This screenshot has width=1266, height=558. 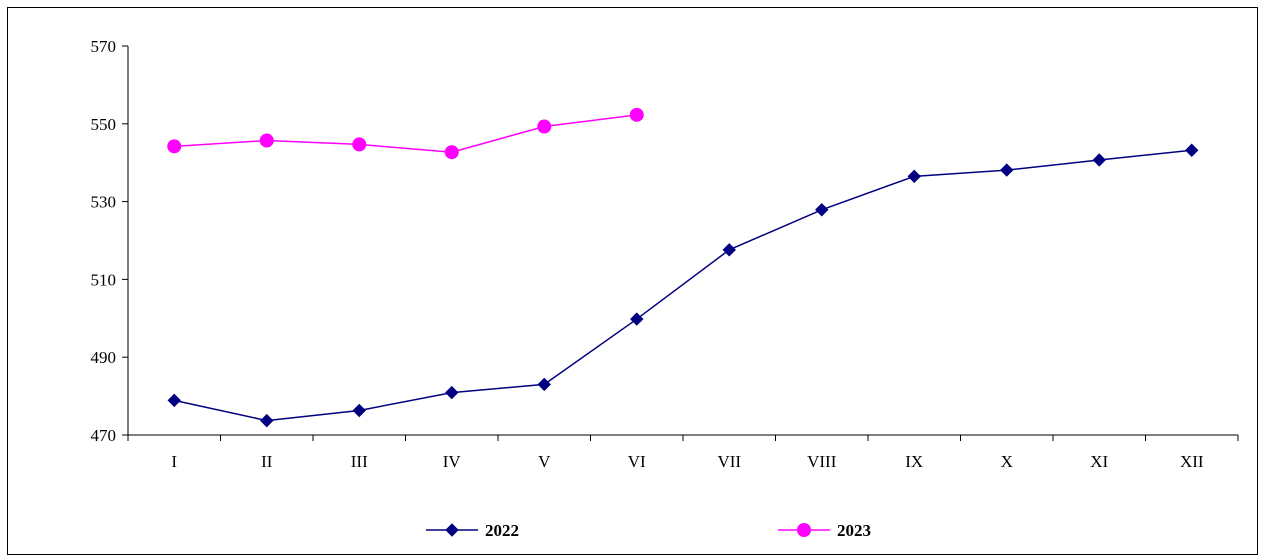 What do you see at coordinates (544, 461) in the screenshot?
I see `x-tick-label: V` at bounding box center [544, 461].